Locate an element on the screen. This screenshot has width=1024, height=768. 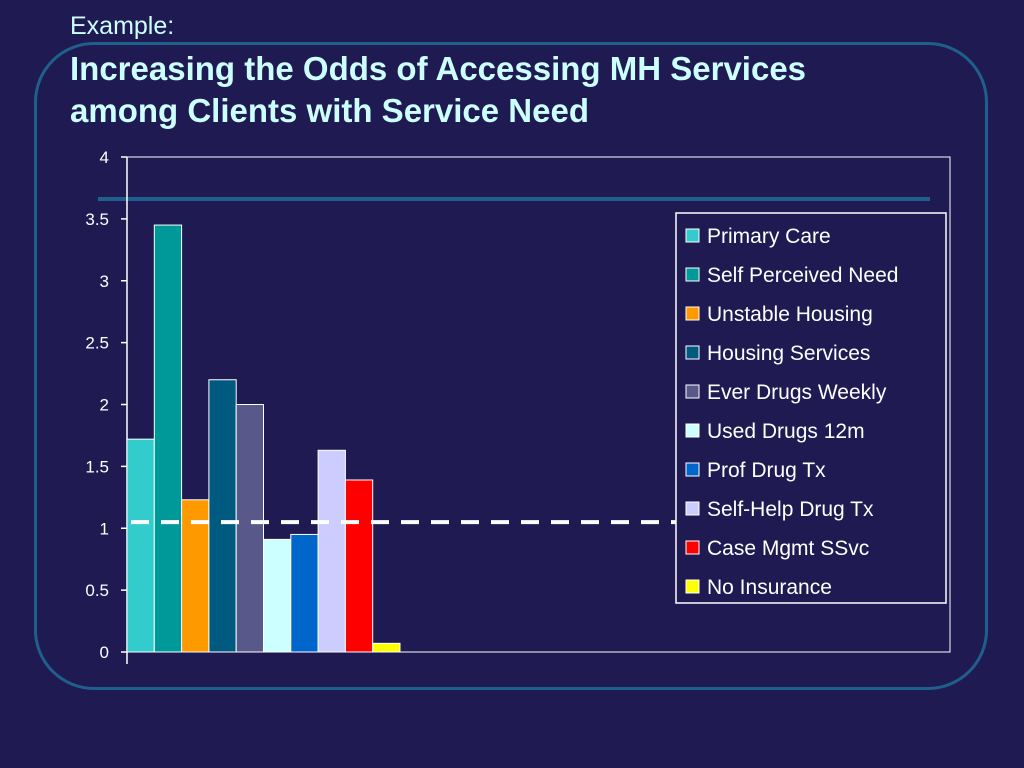
y-tick-label: 0 is located at coordinates (104, 652).